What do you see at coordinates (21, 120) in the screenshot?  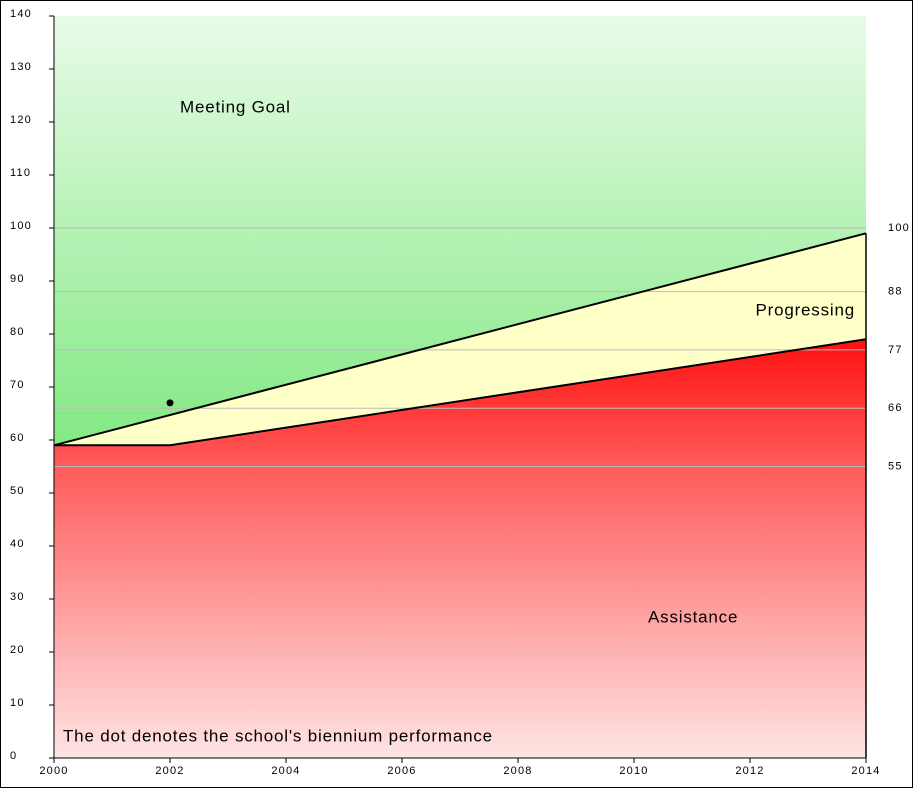 I see `y-tick-label: 120` at bounding box center [21, 120].